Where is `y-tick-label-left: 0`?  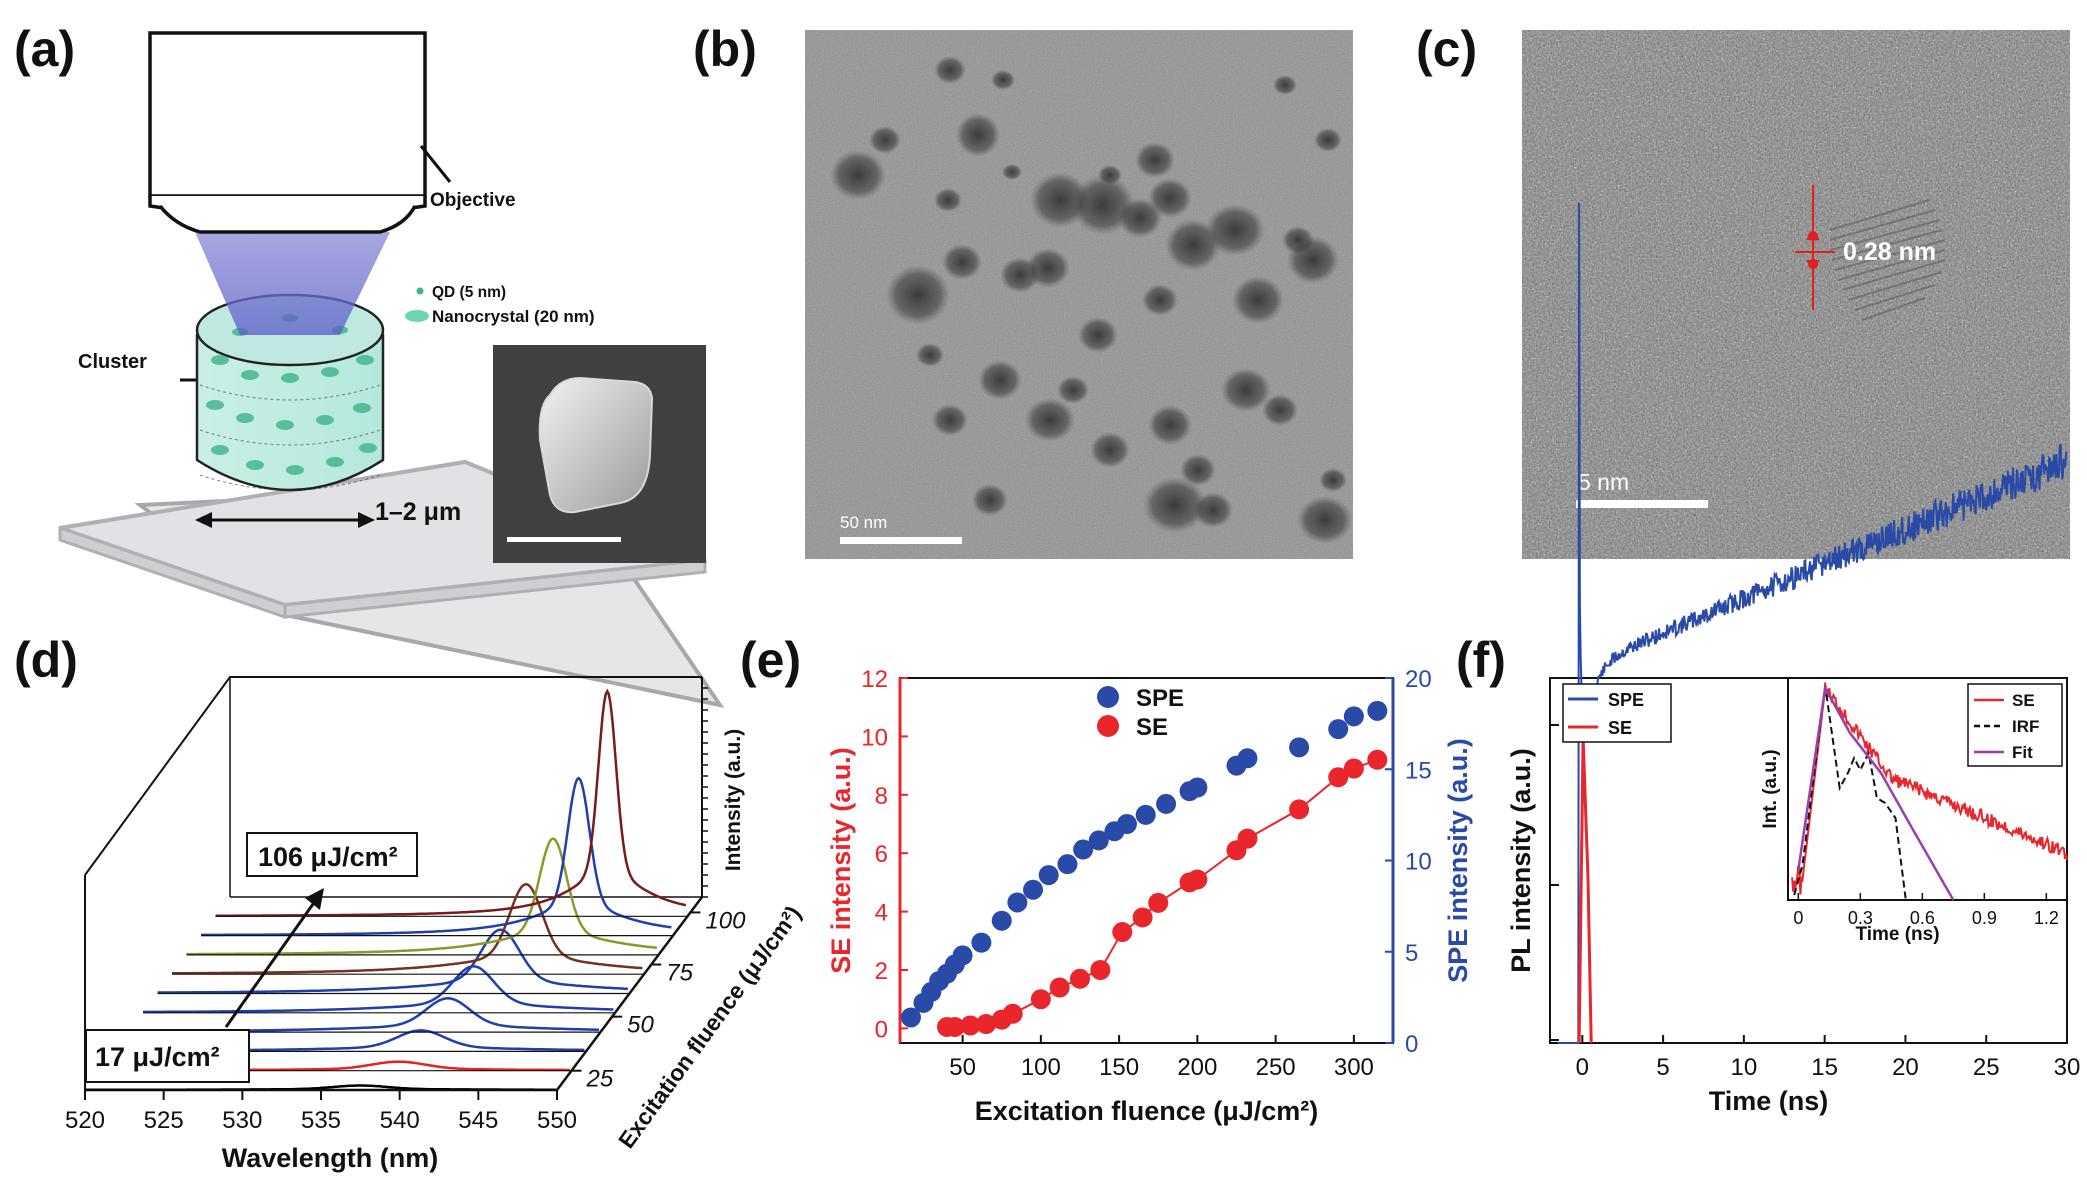
y-tick-label-left: 0 is located at coordinates (881, 1029).